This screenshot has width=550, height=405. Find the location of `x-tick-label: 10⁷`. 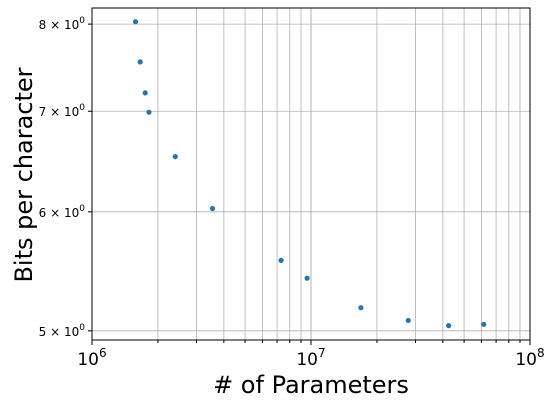

x-tick-label: 10⁷ is located at coordinates (310, 358).